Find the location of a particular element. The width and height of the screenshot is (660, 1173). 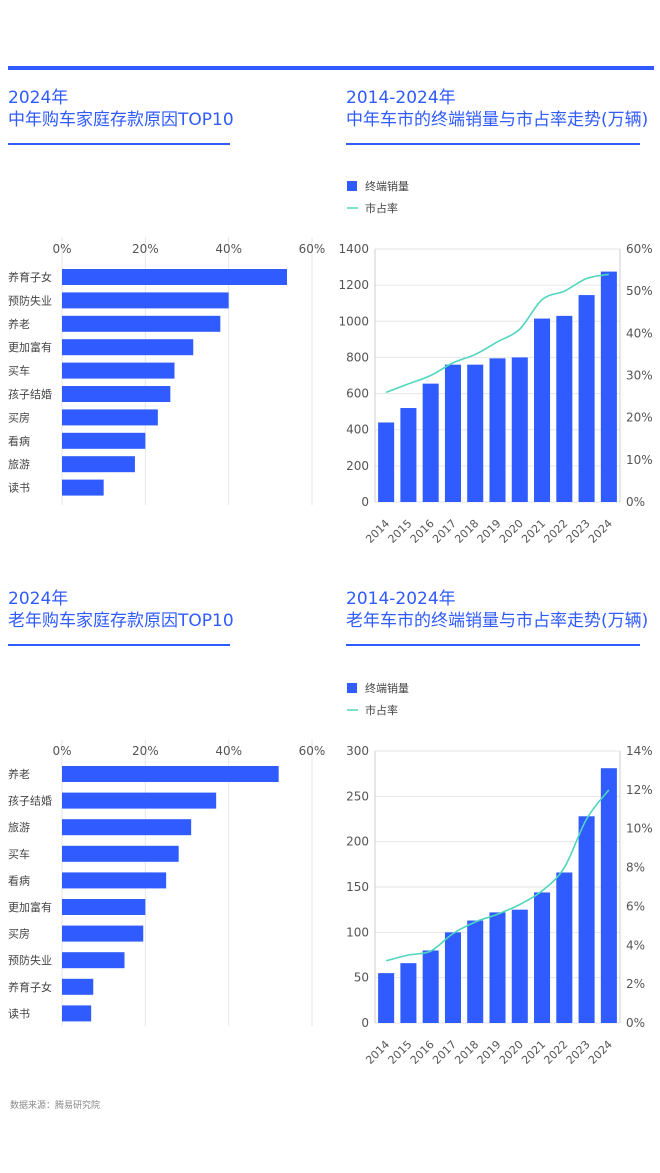

top-accent-bar is located at coordinates (331, 68).